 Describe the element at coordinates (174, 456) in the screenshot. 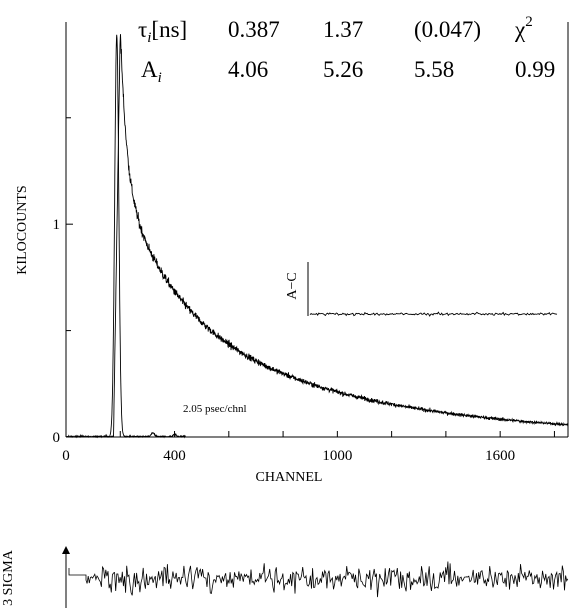

I see `x-tick-label: 400` at that location.